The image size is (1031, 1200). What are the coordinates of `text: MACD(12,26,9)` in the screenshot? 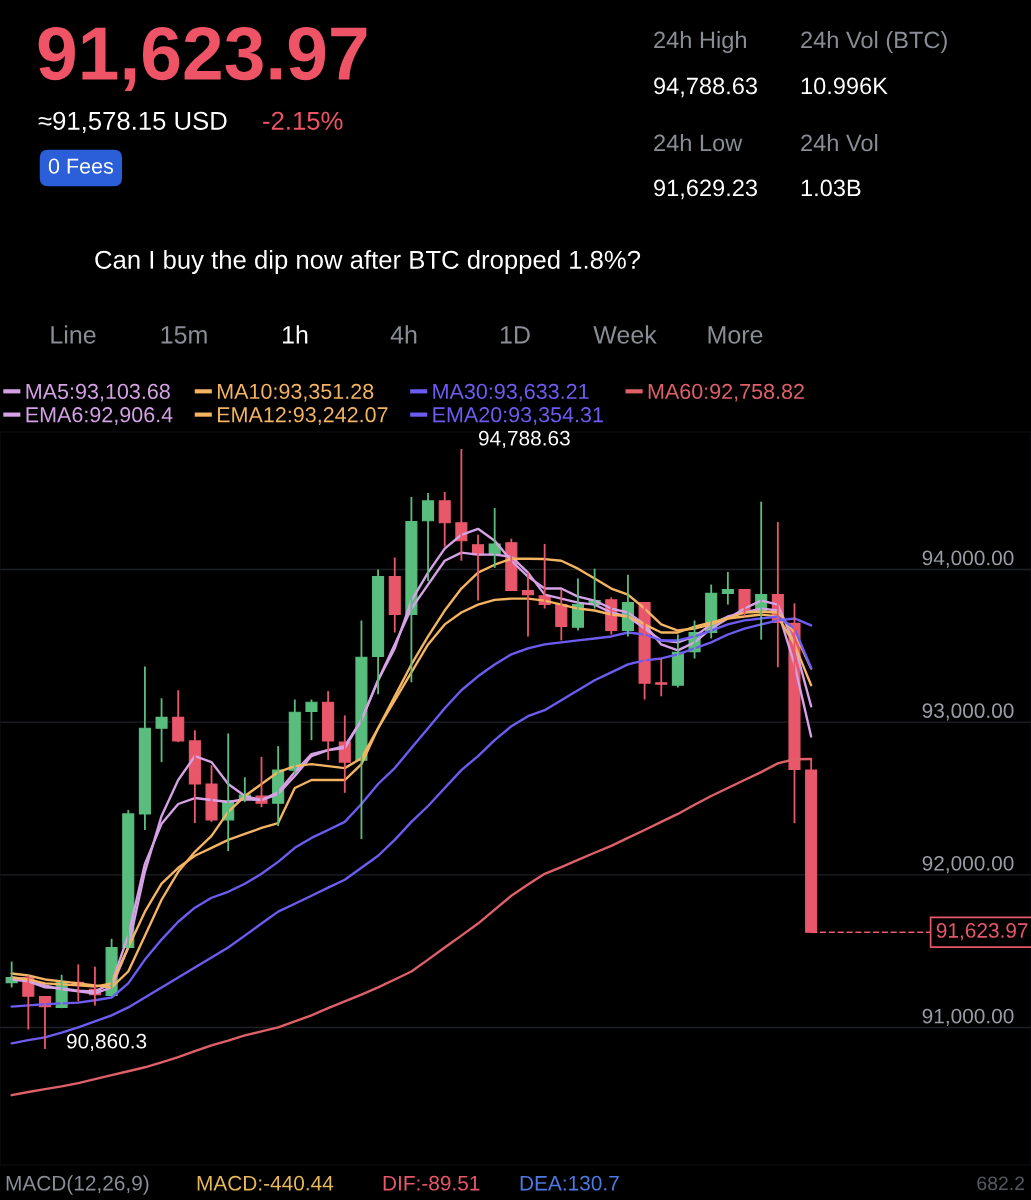 It's located at (77, 1185).